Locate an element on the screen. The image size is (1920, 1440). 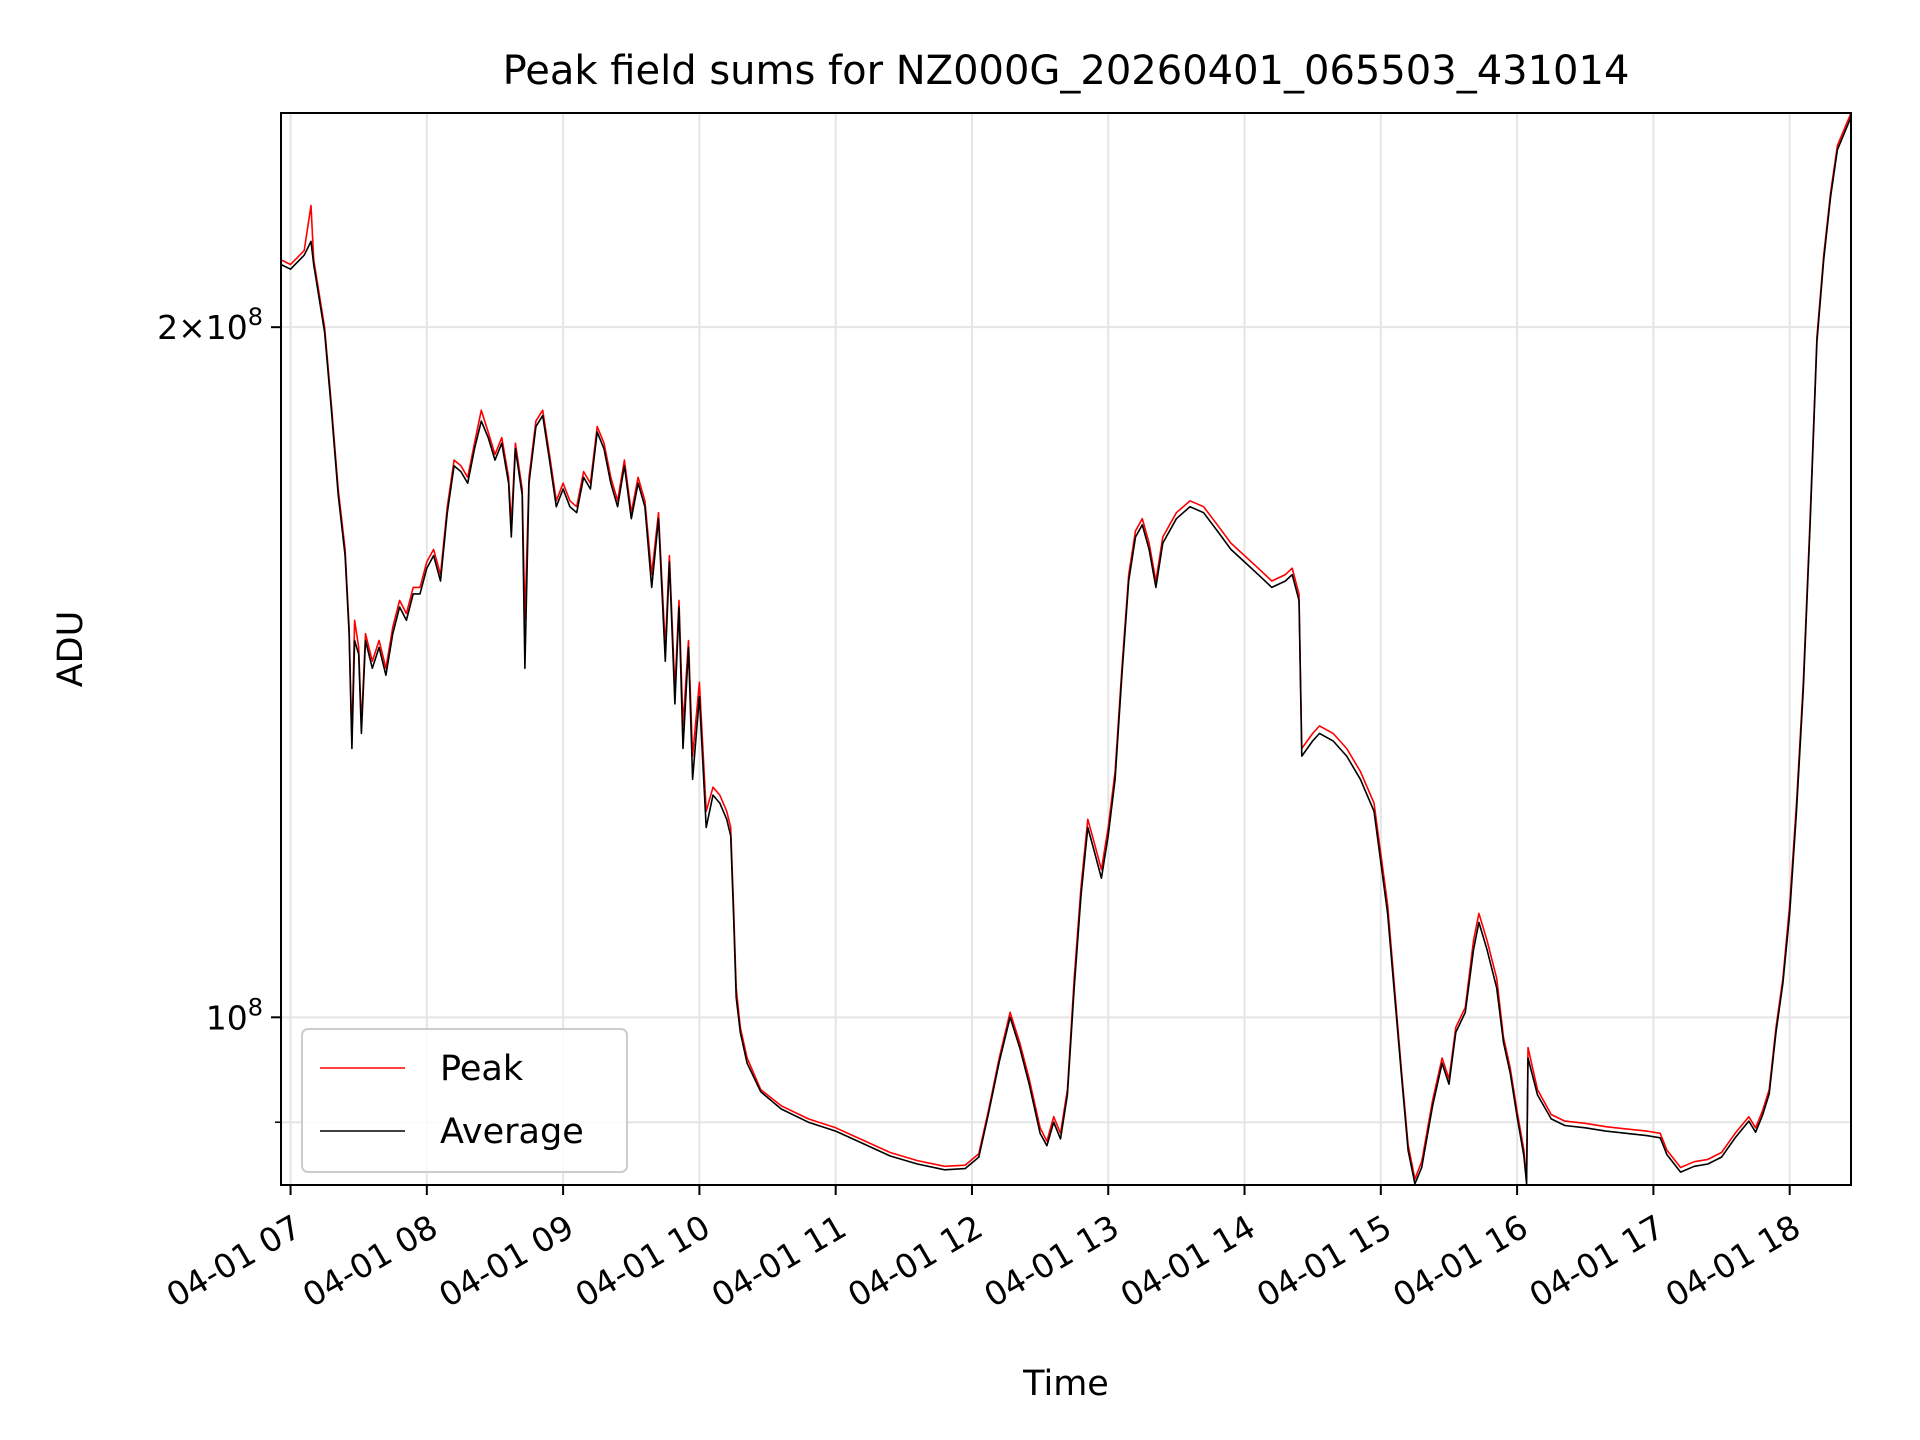
y-tick-label: 108 is located at coordinates (234, 1015).